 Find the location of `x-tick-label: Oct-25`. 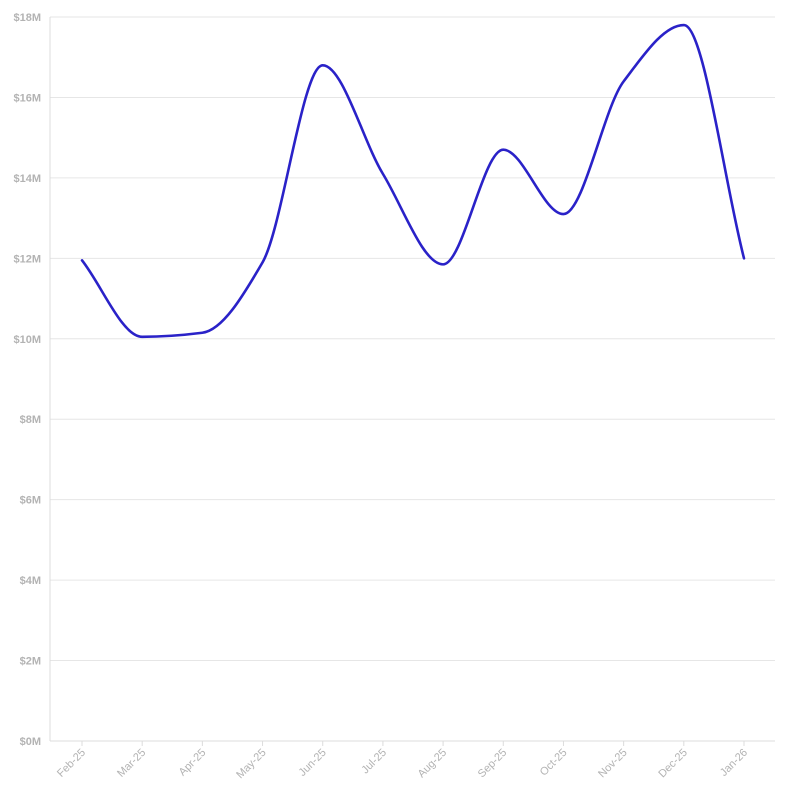

x-tick-label: Oct-25 is located at coordinates (554, 763).